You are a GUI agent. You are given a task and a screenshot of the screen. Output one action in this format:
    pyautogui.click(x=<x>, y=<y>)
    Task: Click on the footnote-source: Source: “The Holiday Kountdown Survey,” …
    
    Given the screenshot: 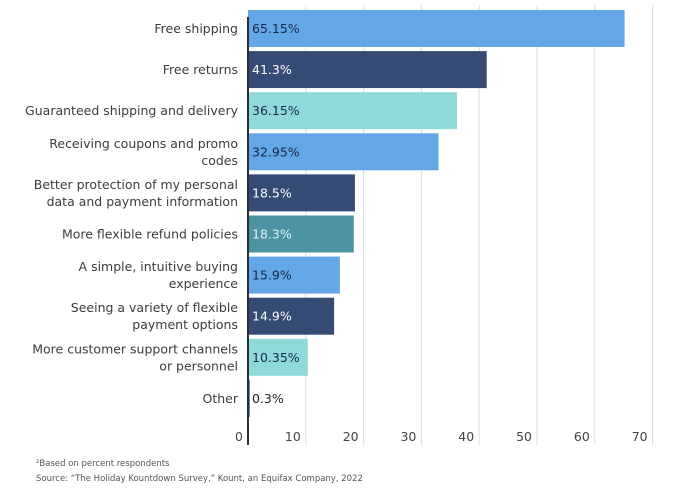 What is the action you would take?
    pyautogui.click(x=199, y=479)
    